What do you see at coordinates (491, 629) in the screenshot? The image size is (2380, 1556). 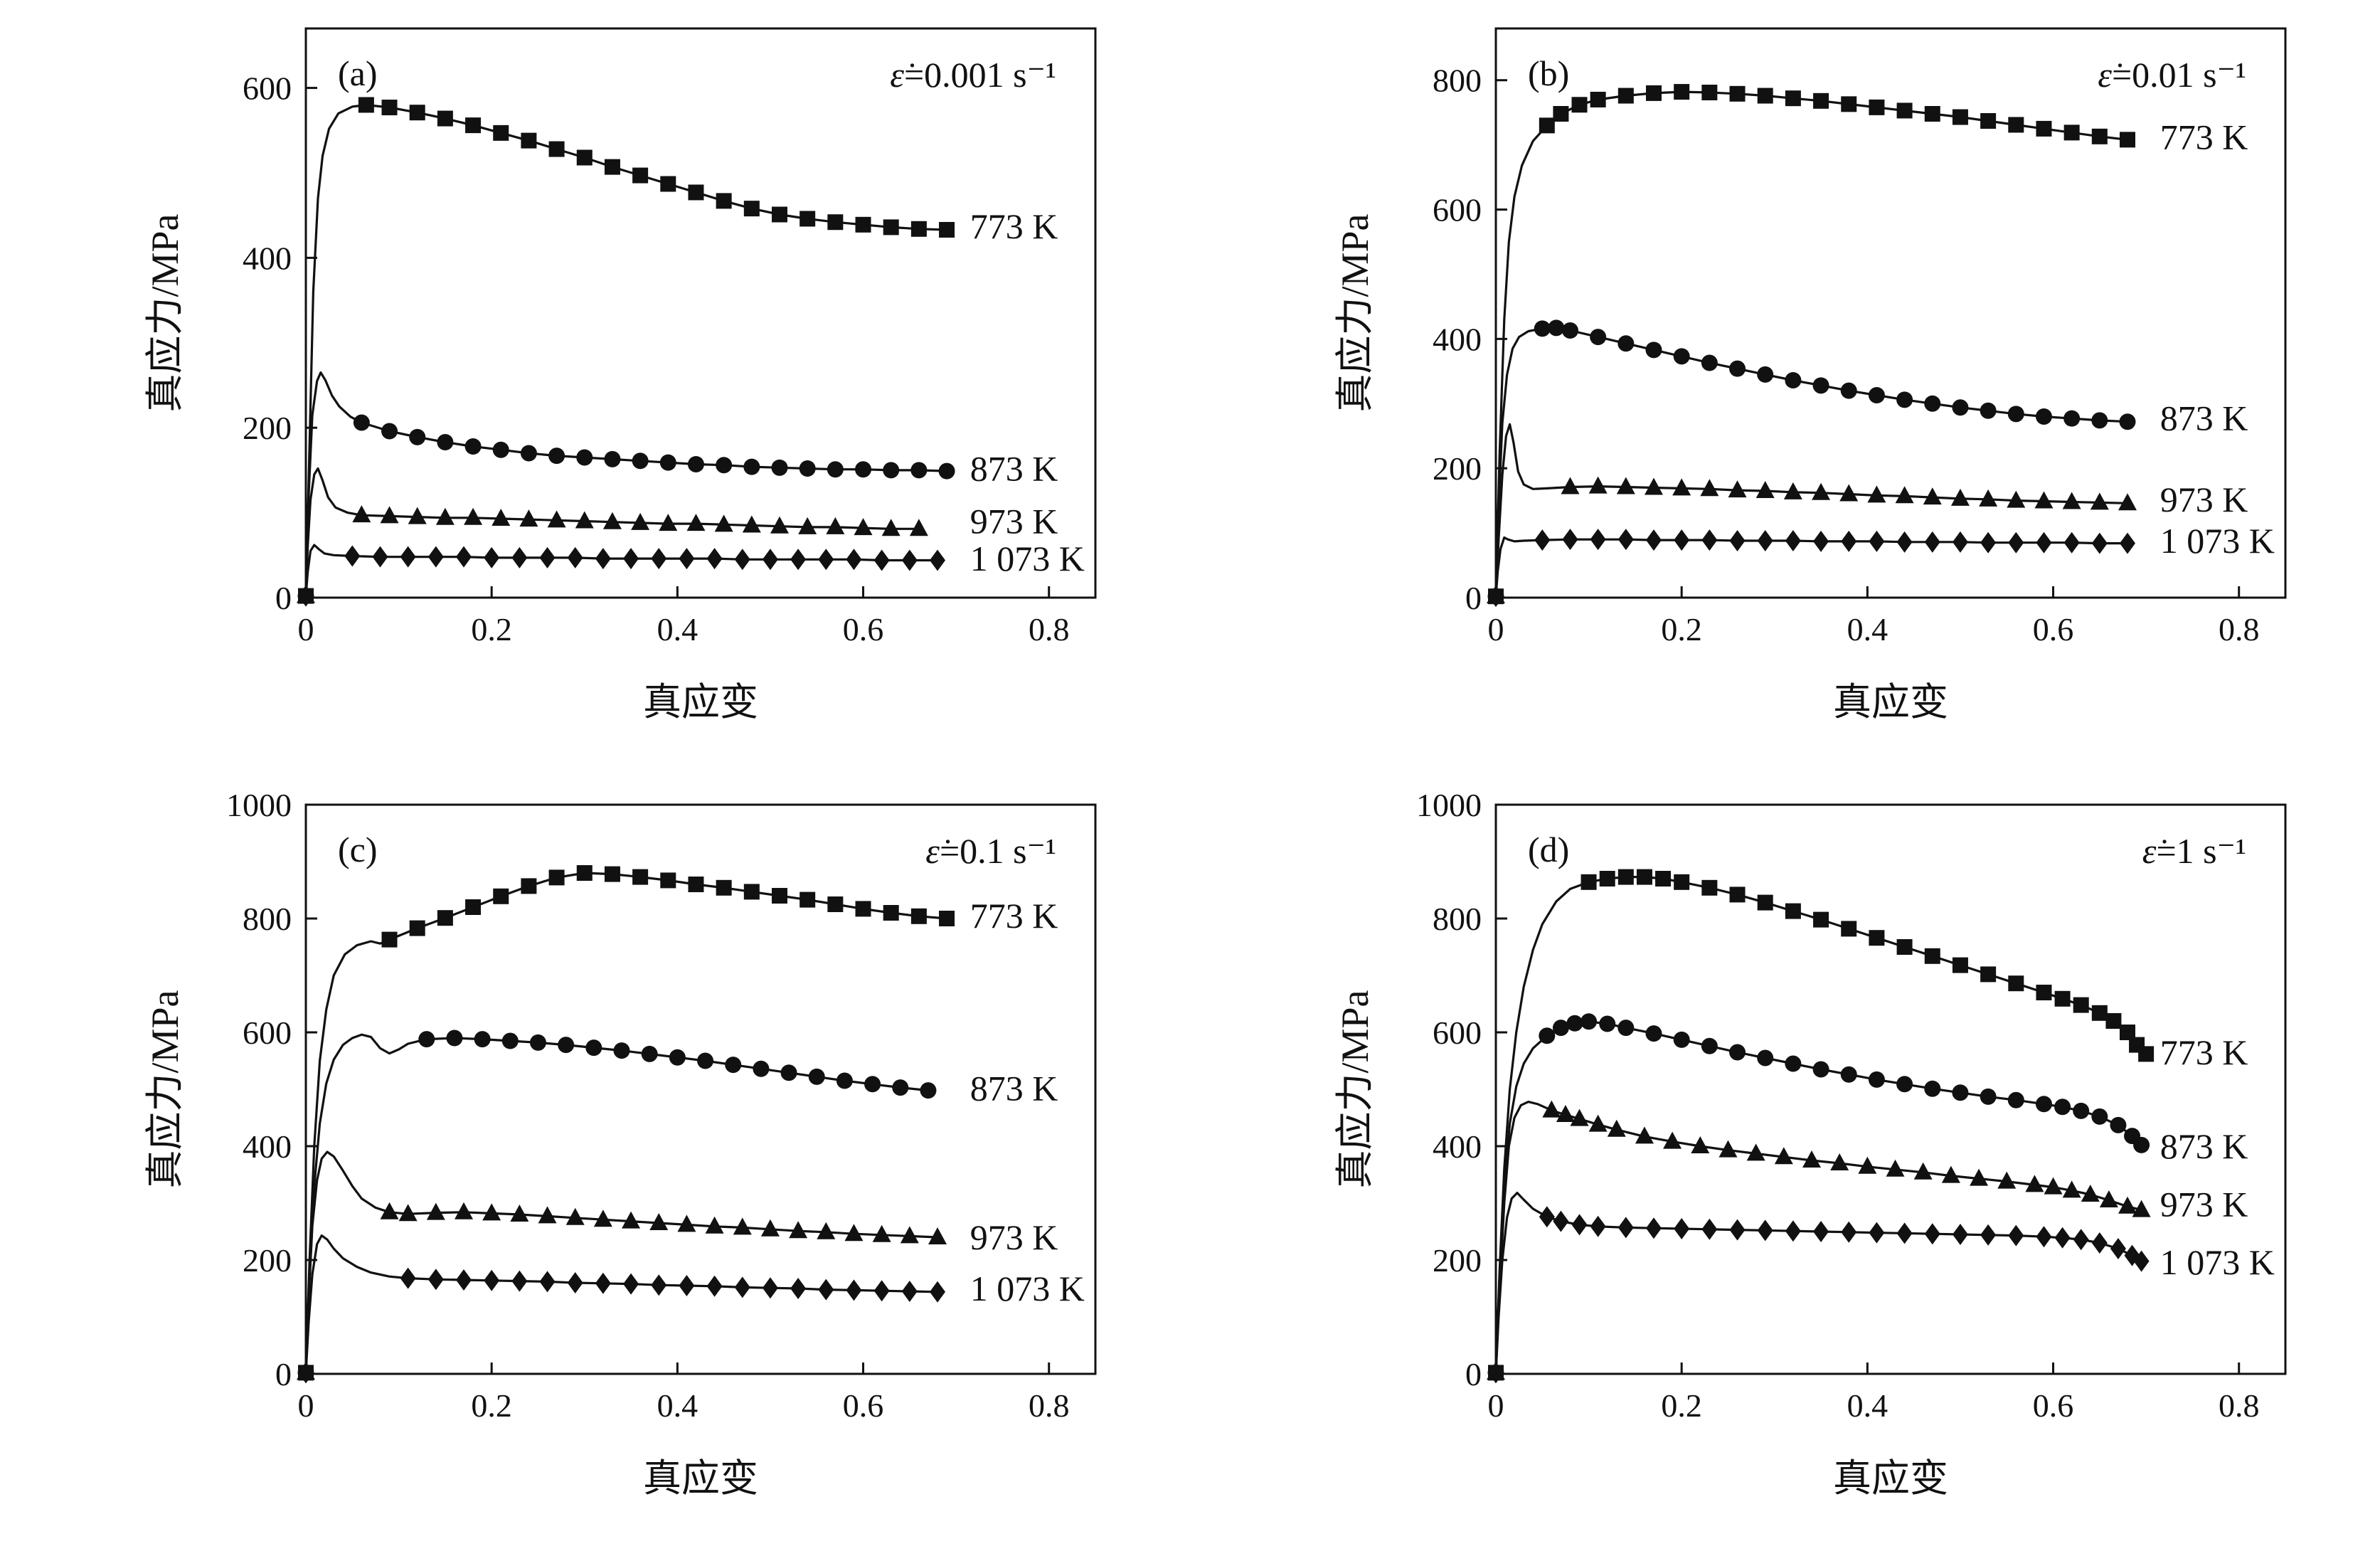 I see `x-tick-label: 0.2` at bounding box center [491, 629].